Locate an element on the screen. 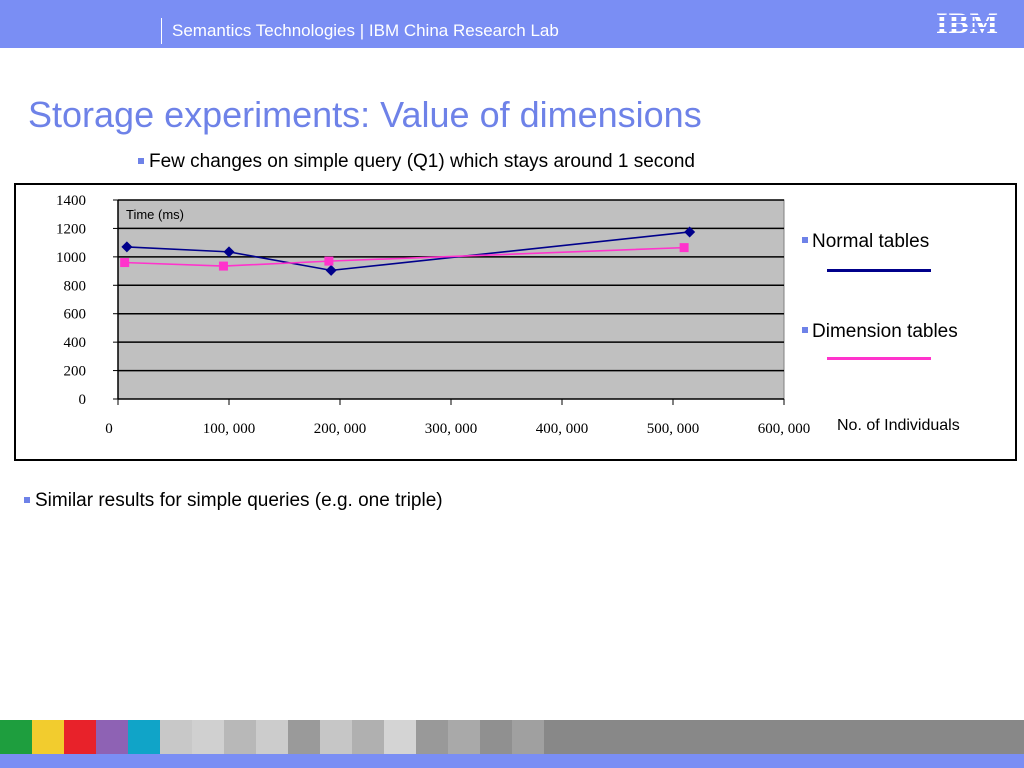  legend-line-normal is located at coordinates (879, 270).